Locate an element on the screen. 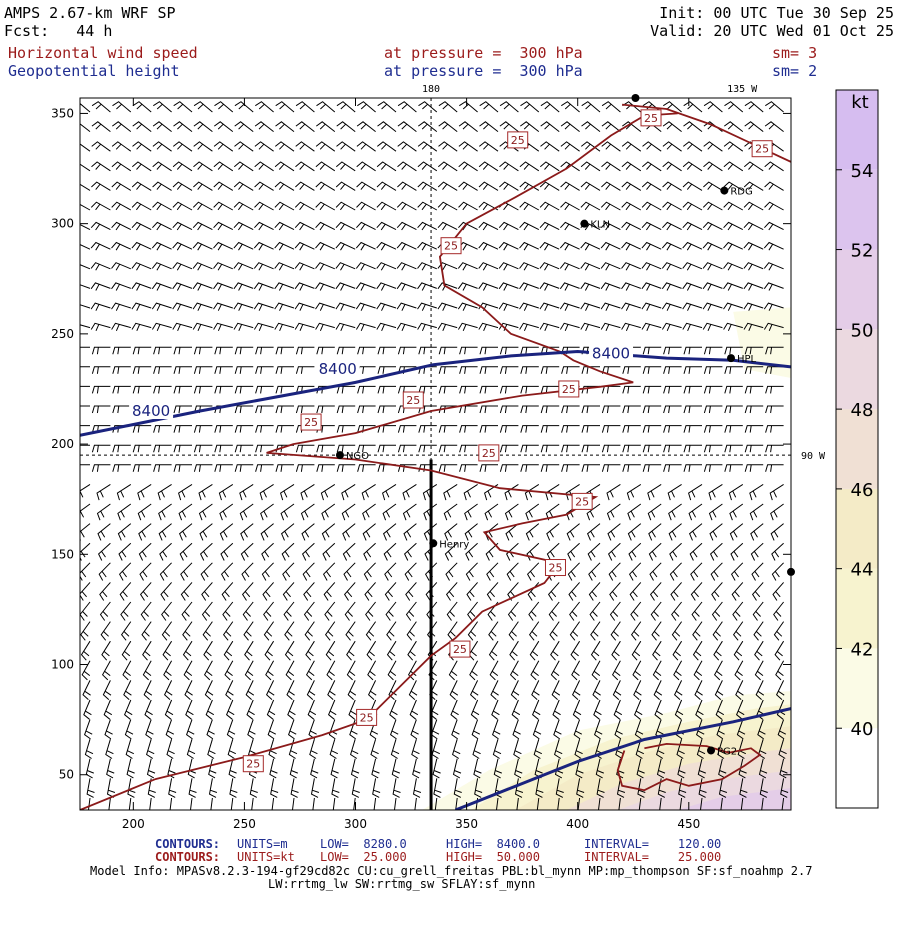 This screenshot has height=942, width=900. contours-interval: INTERVAL= 25.000 is located at coordinates (653, 857).